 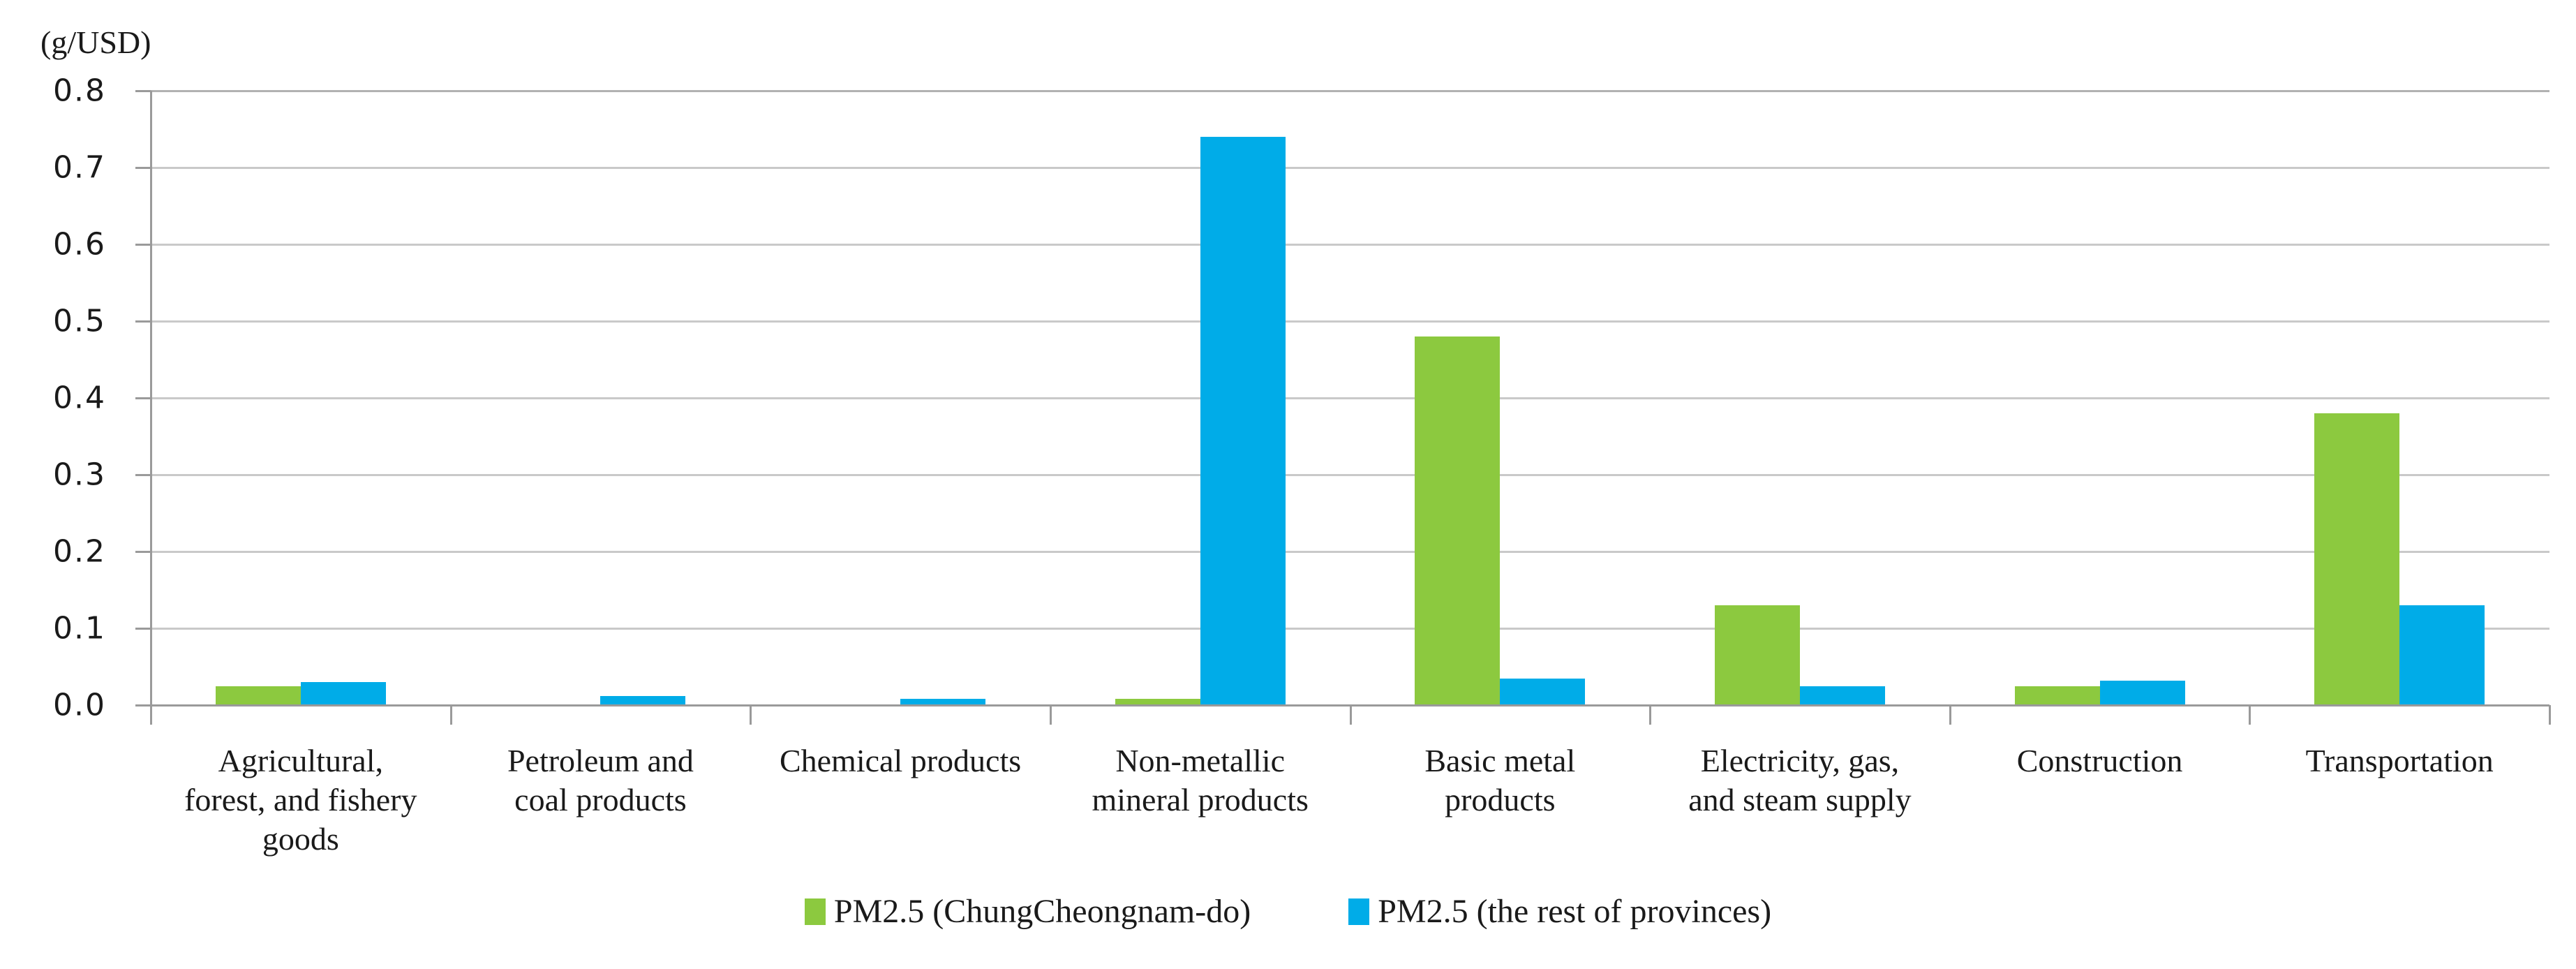 I want to click on gridline-0.2, so click(x=1350, y=552).